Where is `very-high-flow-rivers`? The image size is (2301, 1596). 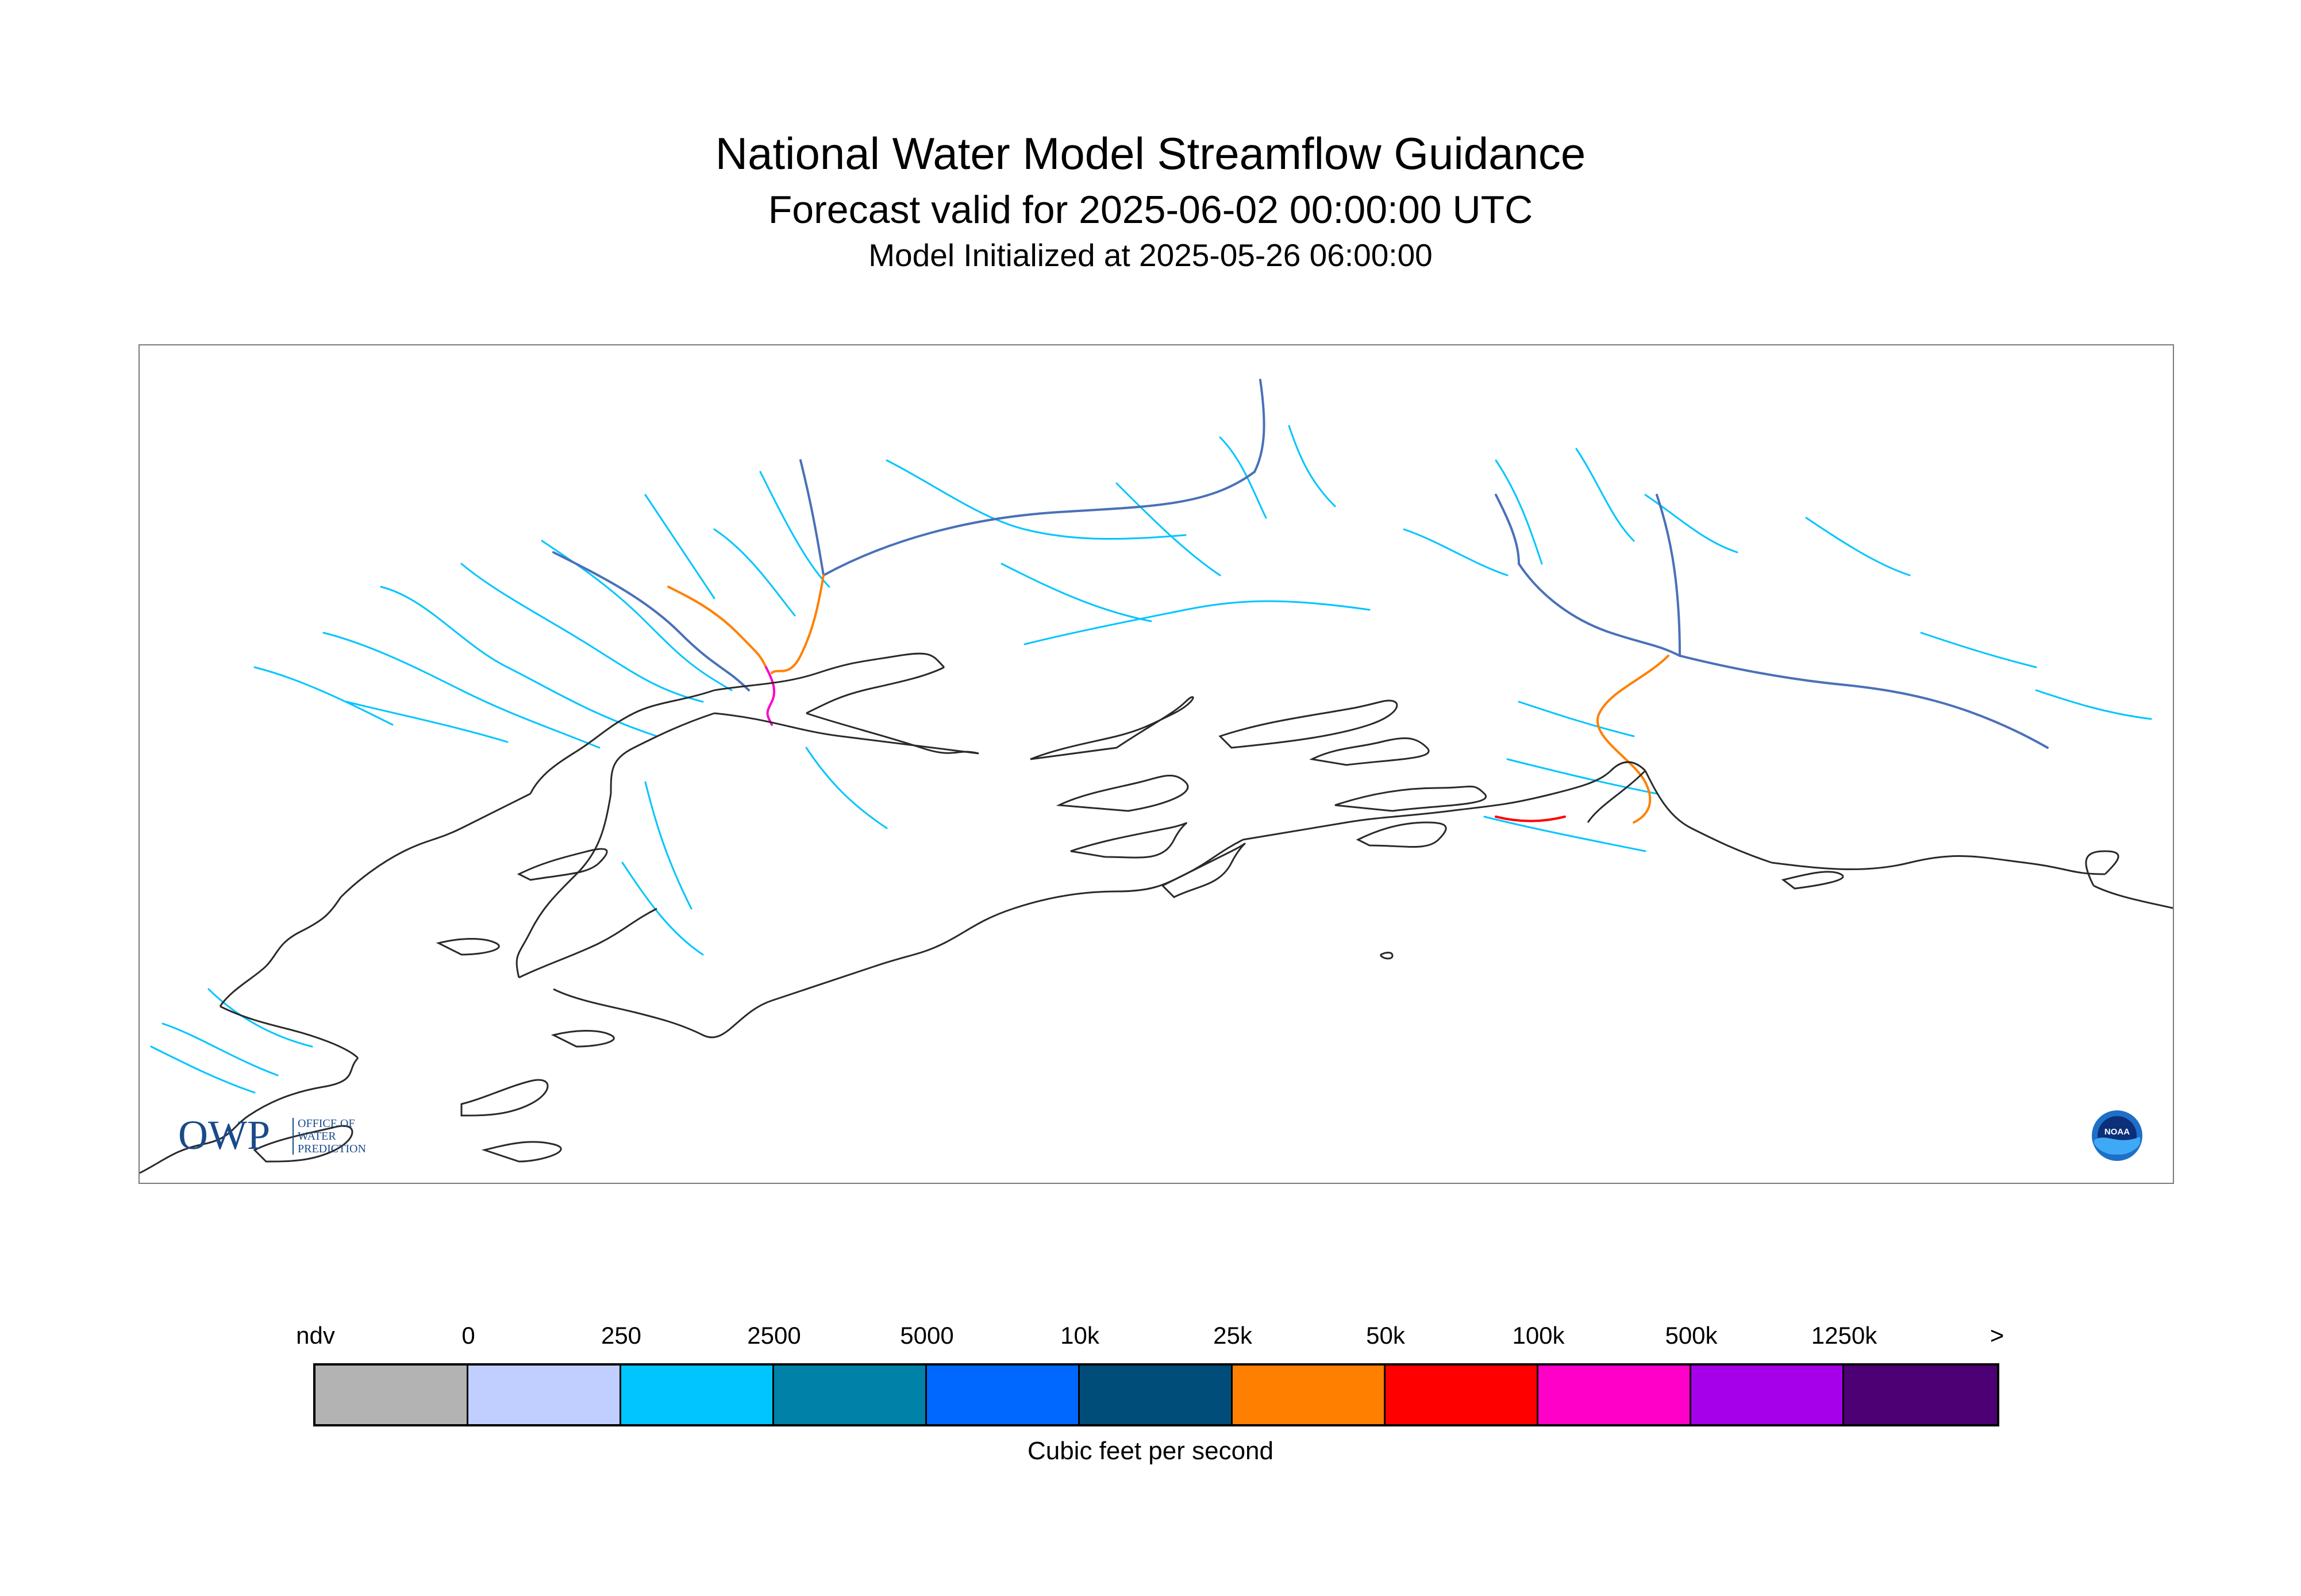 very-high-flow-rivers is located at coordinates (1530, 819).